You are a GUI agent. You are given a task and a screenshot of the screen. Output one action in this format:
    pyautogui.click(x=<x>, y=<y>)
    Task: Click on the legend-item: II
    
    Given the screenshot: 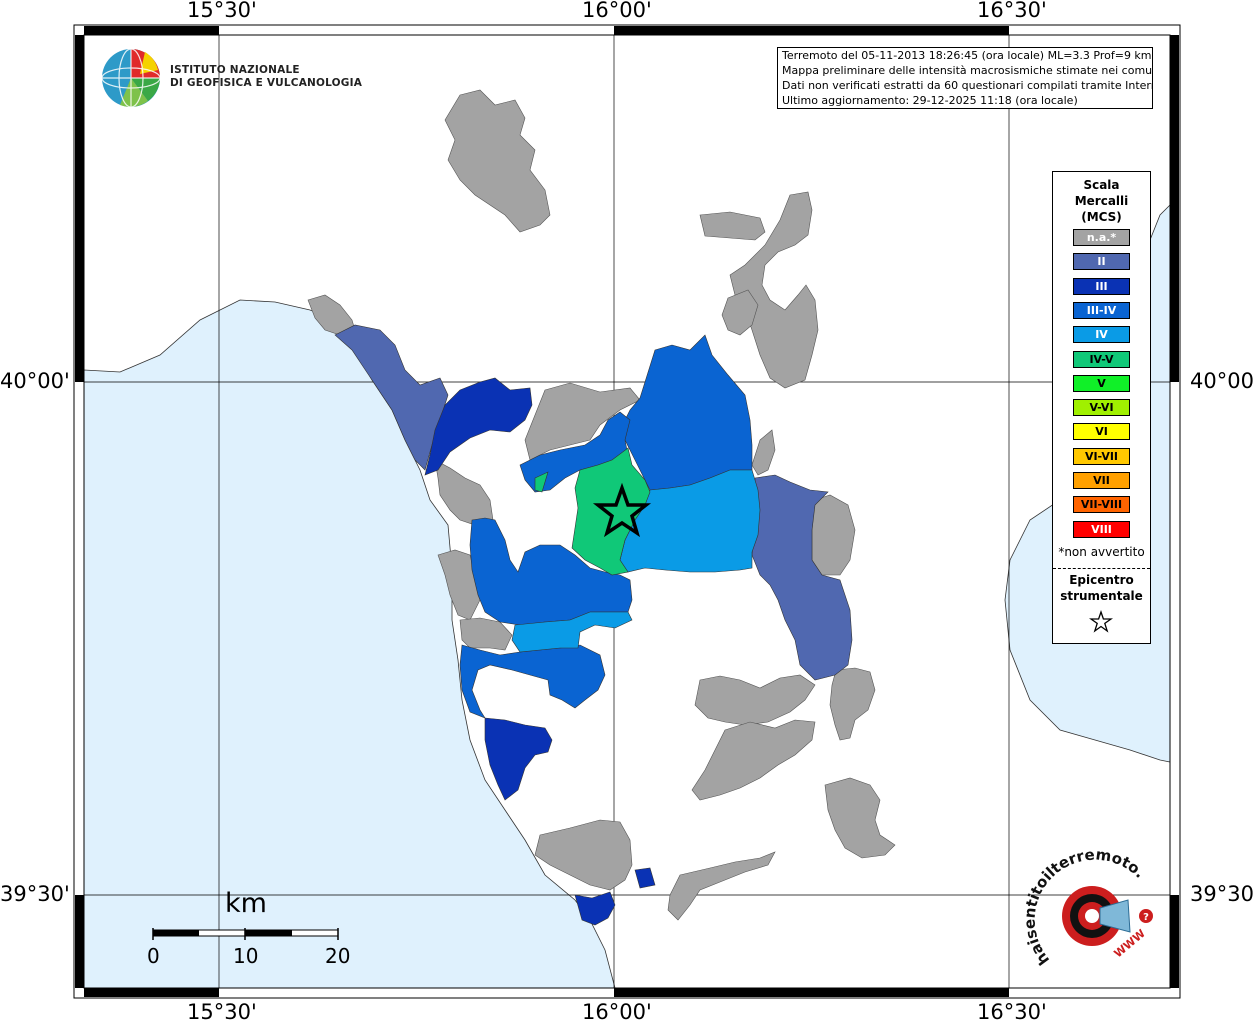 What is the action you would take?
    pyautogui.click(x=1101, y=262)
    